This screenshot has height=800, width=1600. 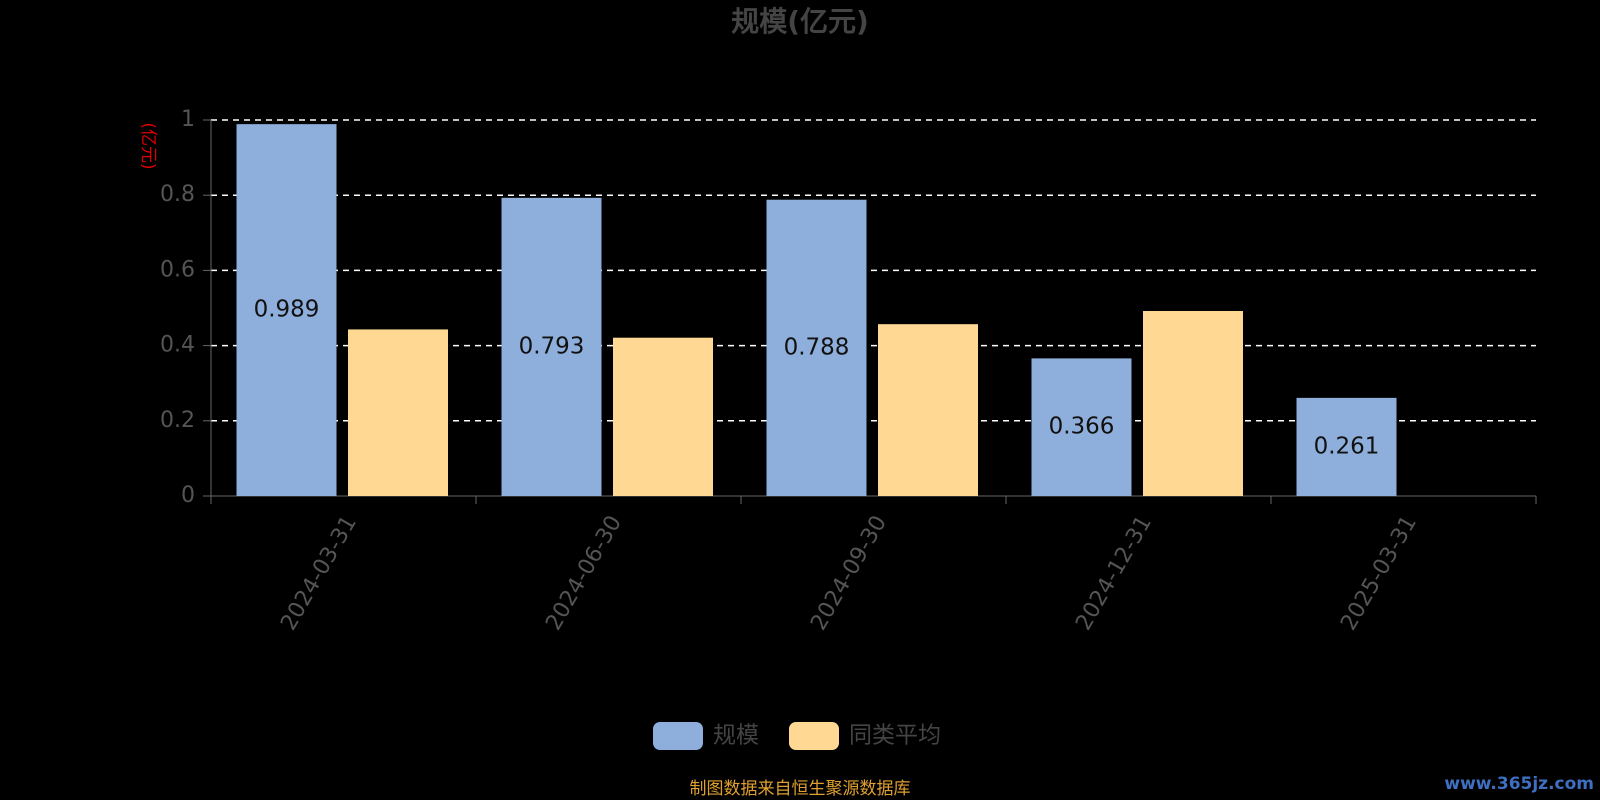 What do you see at coordinates (177, 420) in the screenshot?
I see `y-tick-label: 0.2` at bounding box center [177, 420].